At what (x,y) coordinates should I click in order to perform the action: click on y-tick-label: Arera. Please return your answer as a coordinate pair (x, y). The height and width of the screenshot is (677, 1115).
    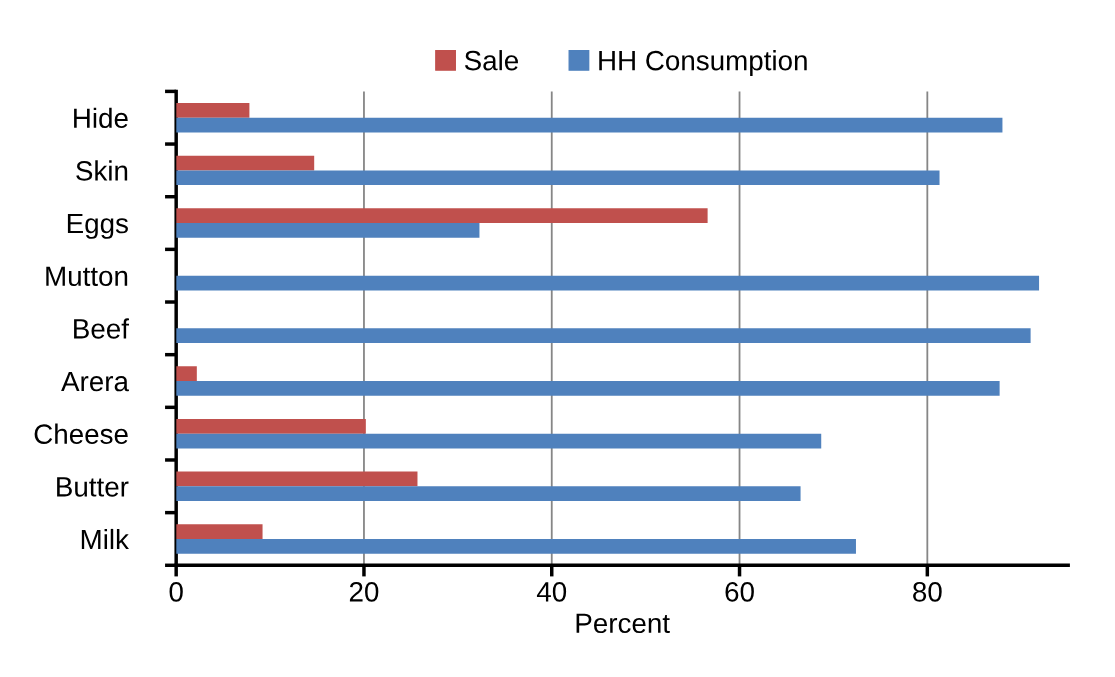
    Looking at the image, I should click on (95, 381).